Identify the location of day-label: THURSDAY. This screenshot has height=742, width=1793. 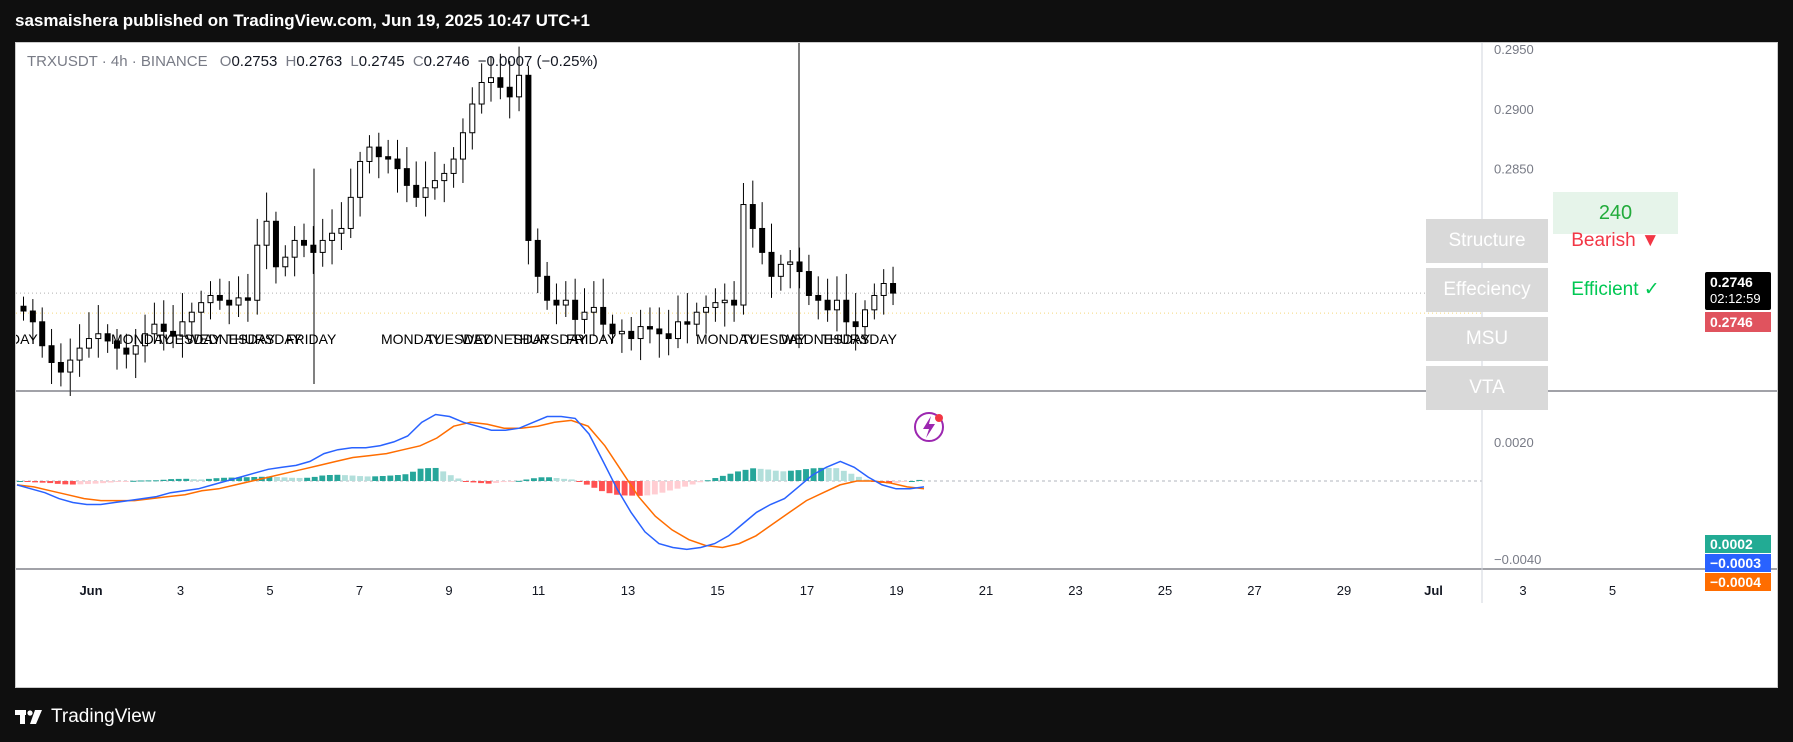
(549, 339).